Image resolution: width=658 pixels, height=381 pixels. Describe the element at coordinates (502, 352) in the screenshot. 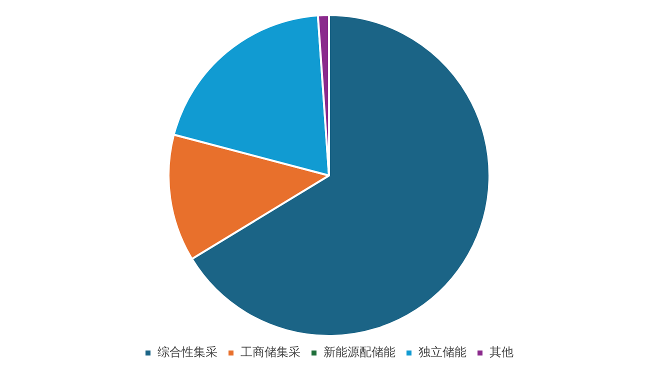

I see `legend-label: 其他` at that location.